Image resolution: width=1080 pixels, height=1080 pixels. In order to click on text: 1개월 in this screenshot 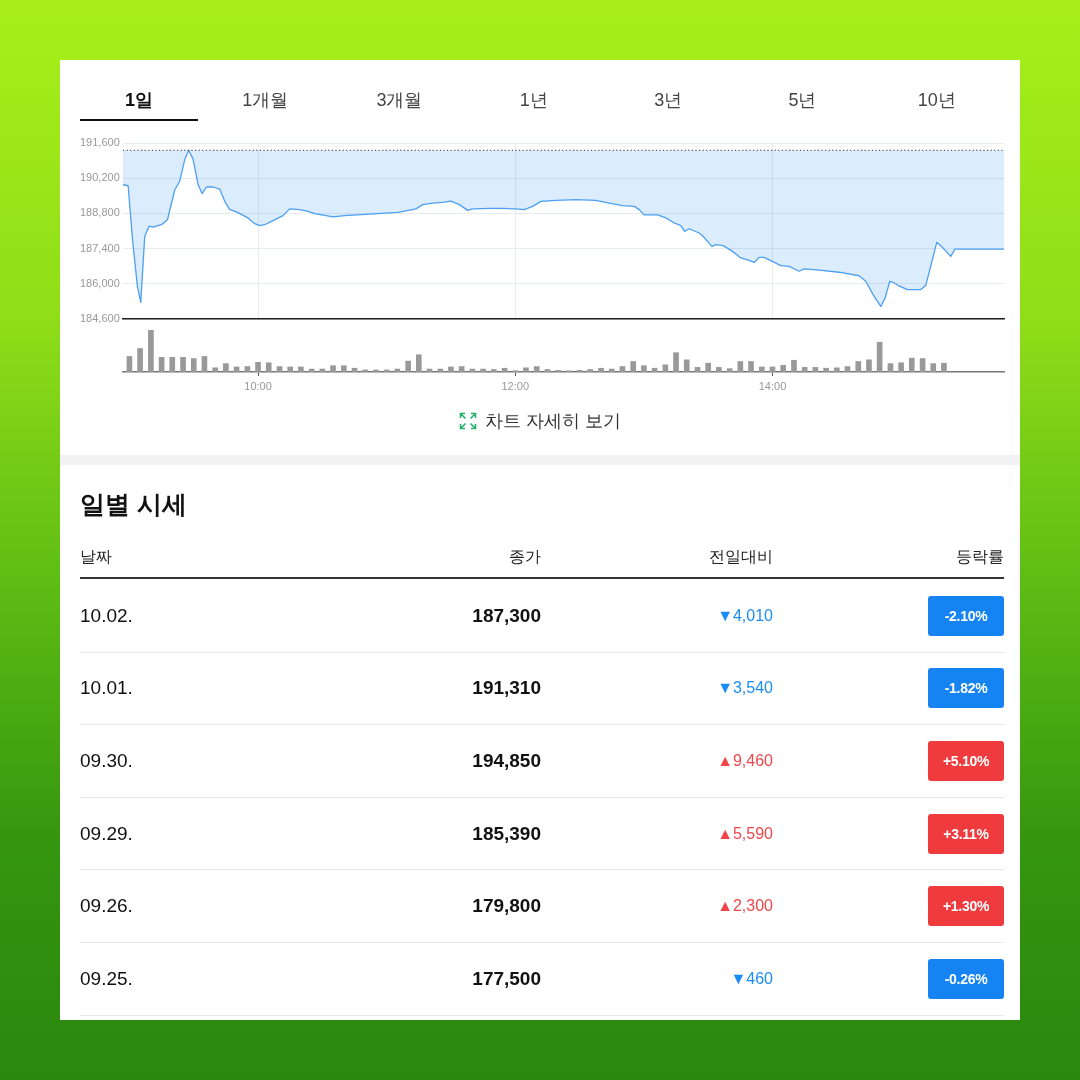, I will do `click(265, 100)`.